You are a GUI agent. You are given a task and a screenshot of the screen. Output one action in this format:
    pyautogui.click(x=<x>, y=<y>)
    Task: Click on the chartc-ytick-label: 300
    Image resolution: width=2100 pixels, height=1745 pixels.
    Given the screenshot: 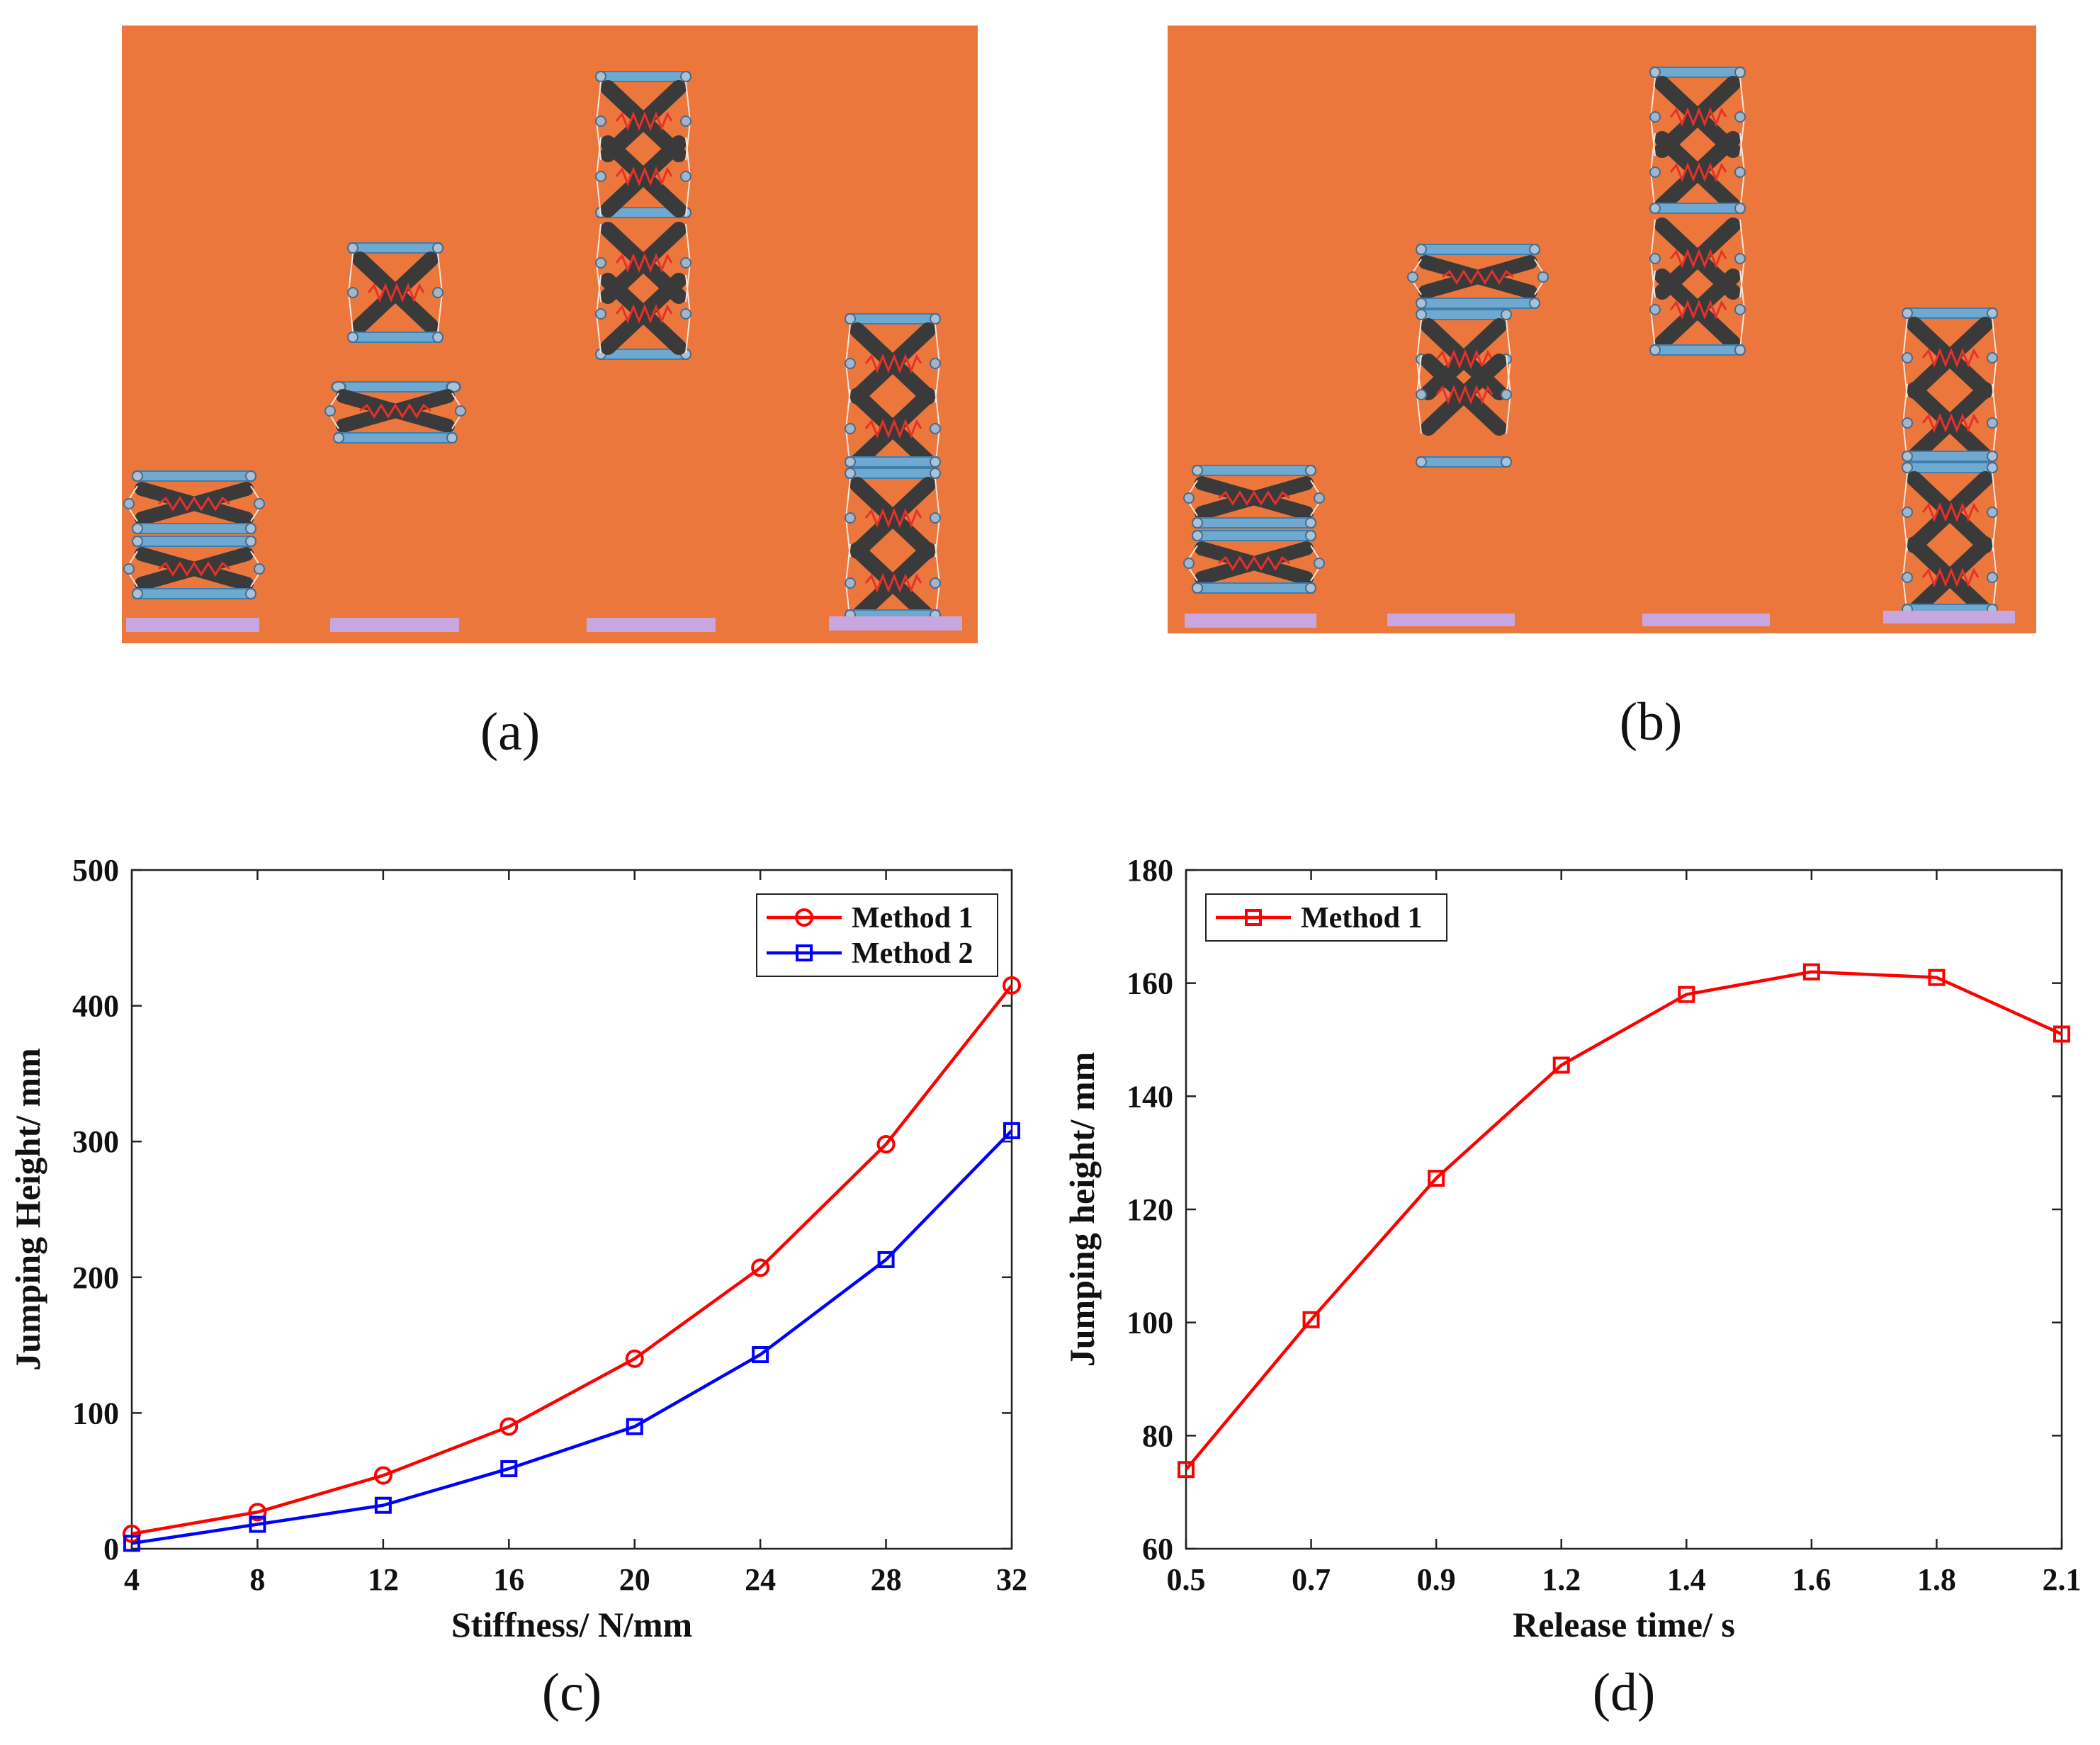 What is the action you would take?
    pyautogui.click(x=96, y=1142)
    